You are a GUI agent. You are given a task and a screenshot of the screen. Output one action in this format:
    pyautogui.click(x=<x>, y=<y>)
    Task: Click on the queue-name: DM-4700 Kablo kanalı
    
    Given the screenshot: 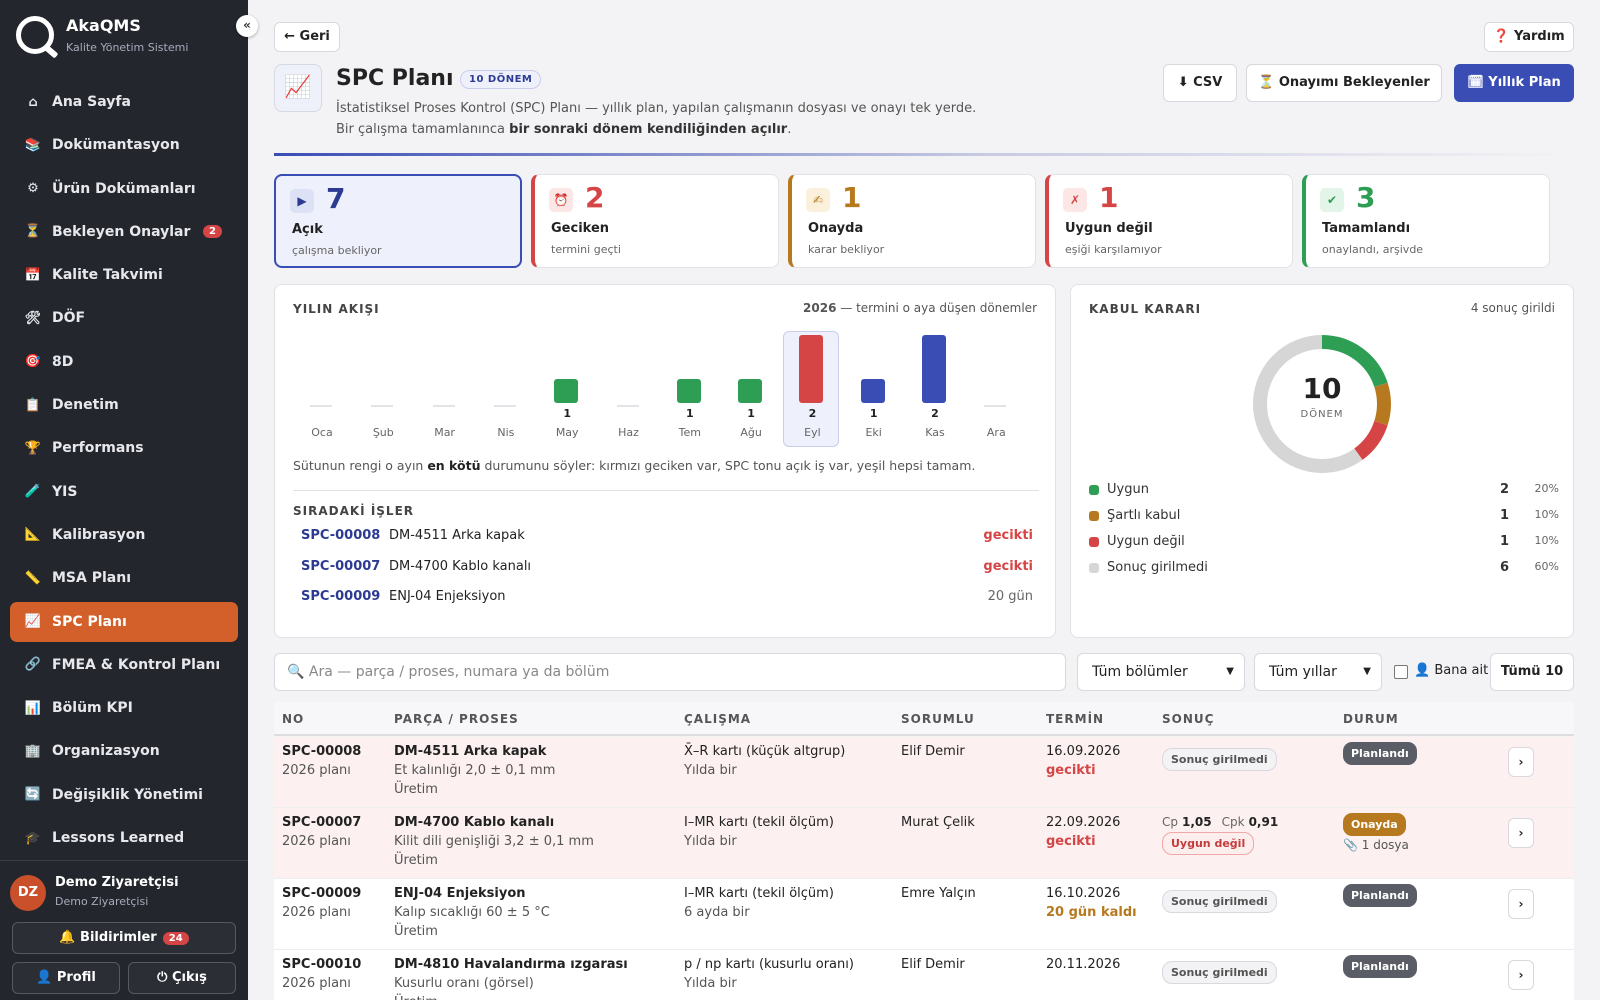 What is the action you would take?
    pyautogui.click(x=460, y=566)
    